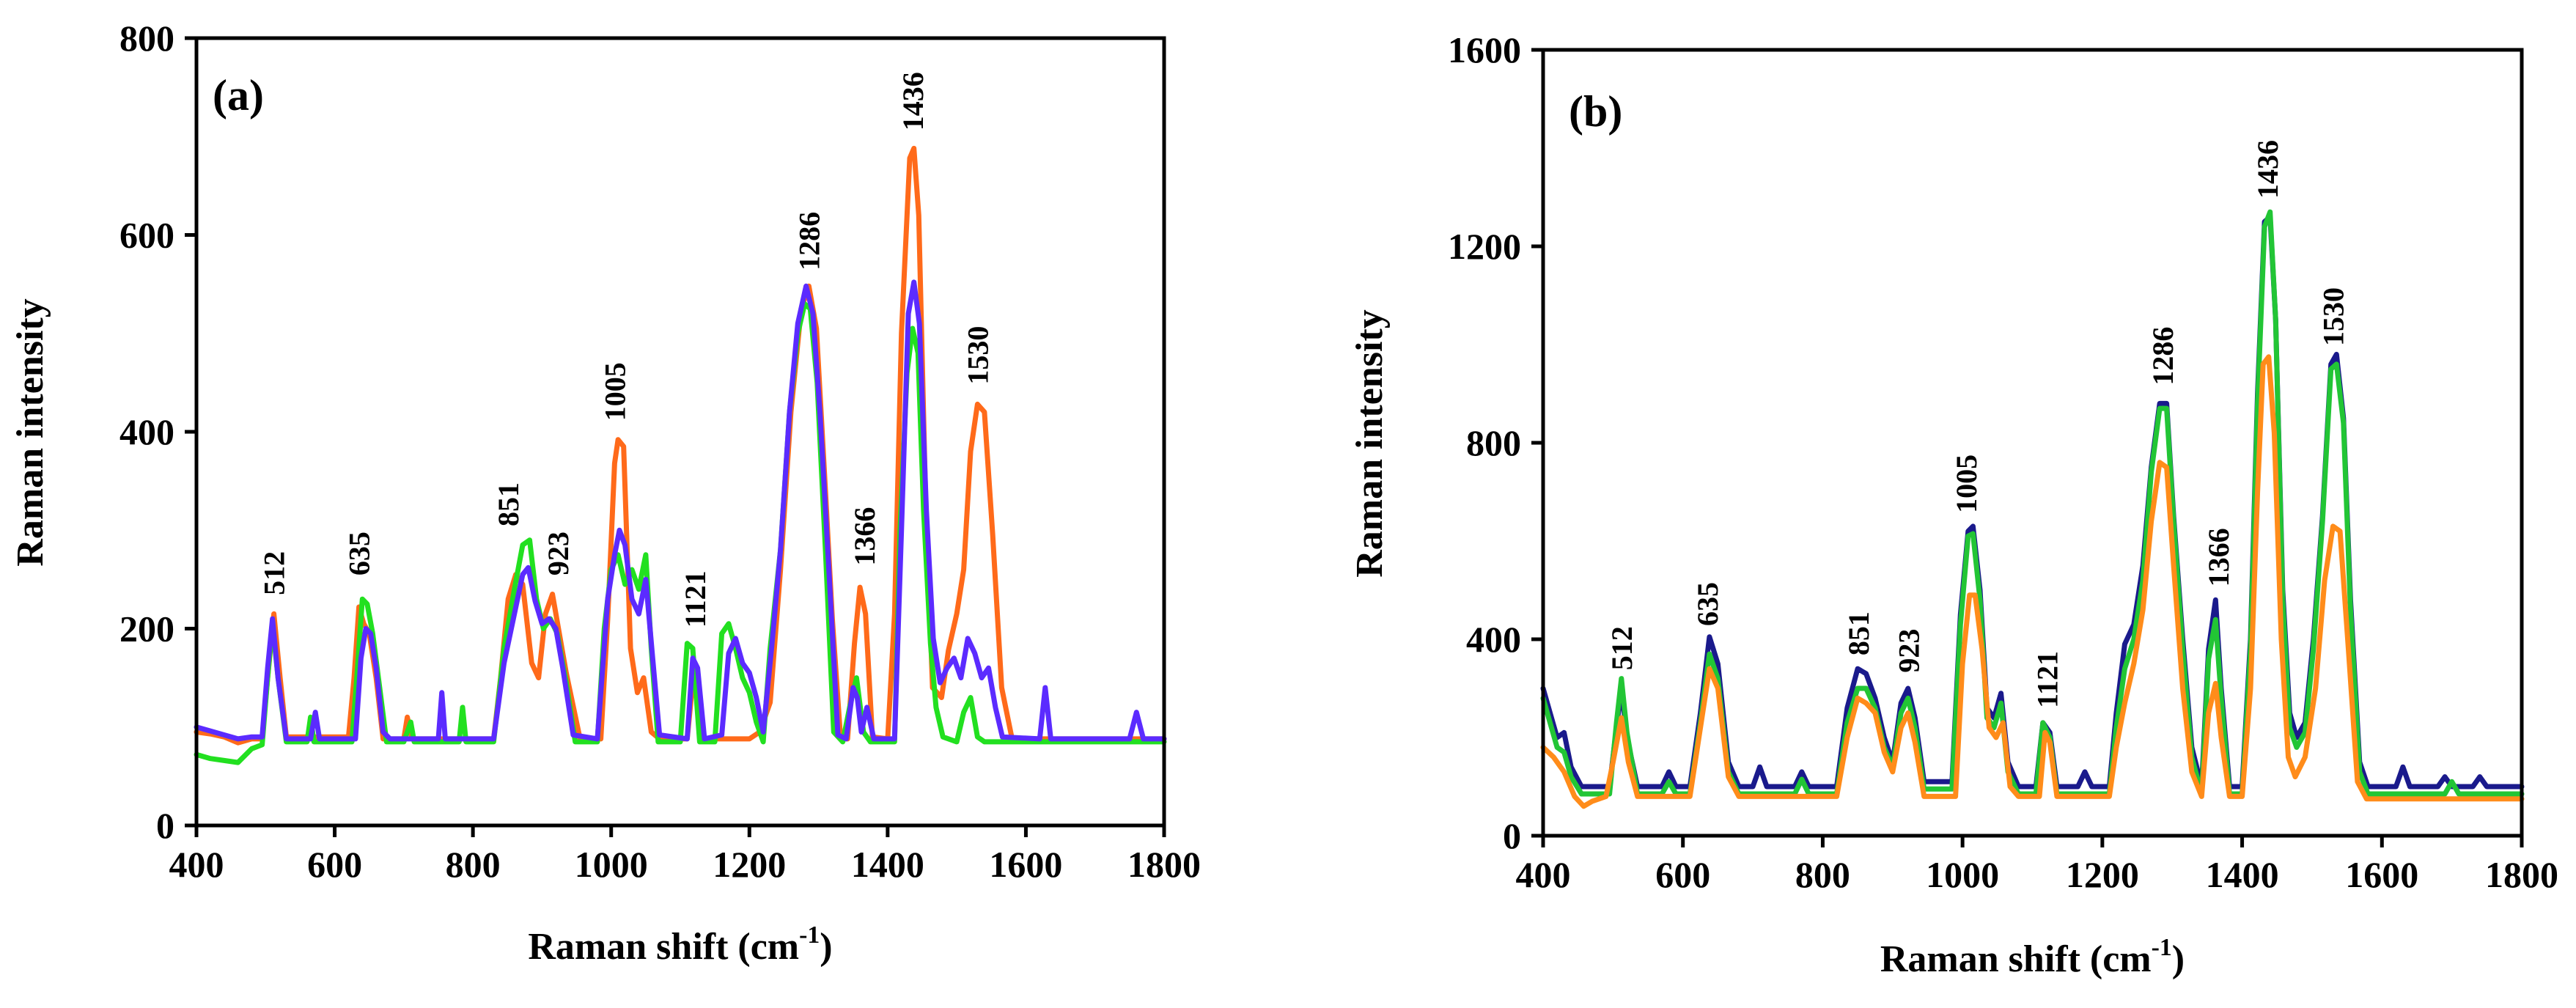 The width and height of the screenshot is (2576, 1008). I want to click on y-tick-label: 200, so click(146, 629).